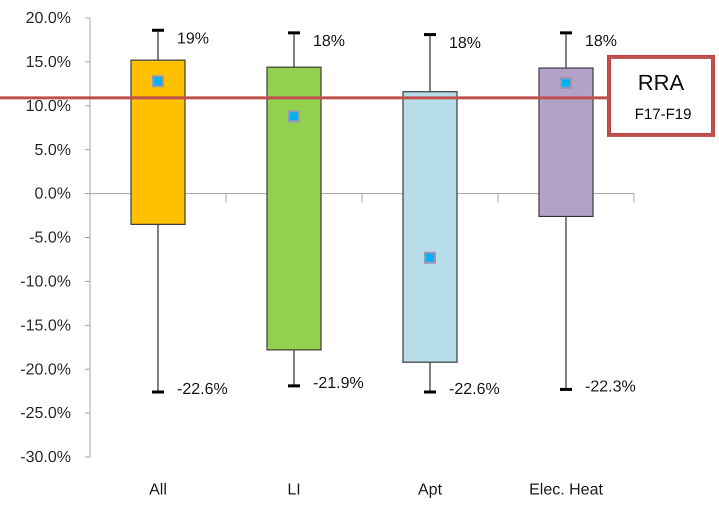 This screenshot has height=506, width=719. What do you see at coordinates (338, 383) in the screenshot?
I see `annotation: -21.9%` at bounding box center [338, 383].